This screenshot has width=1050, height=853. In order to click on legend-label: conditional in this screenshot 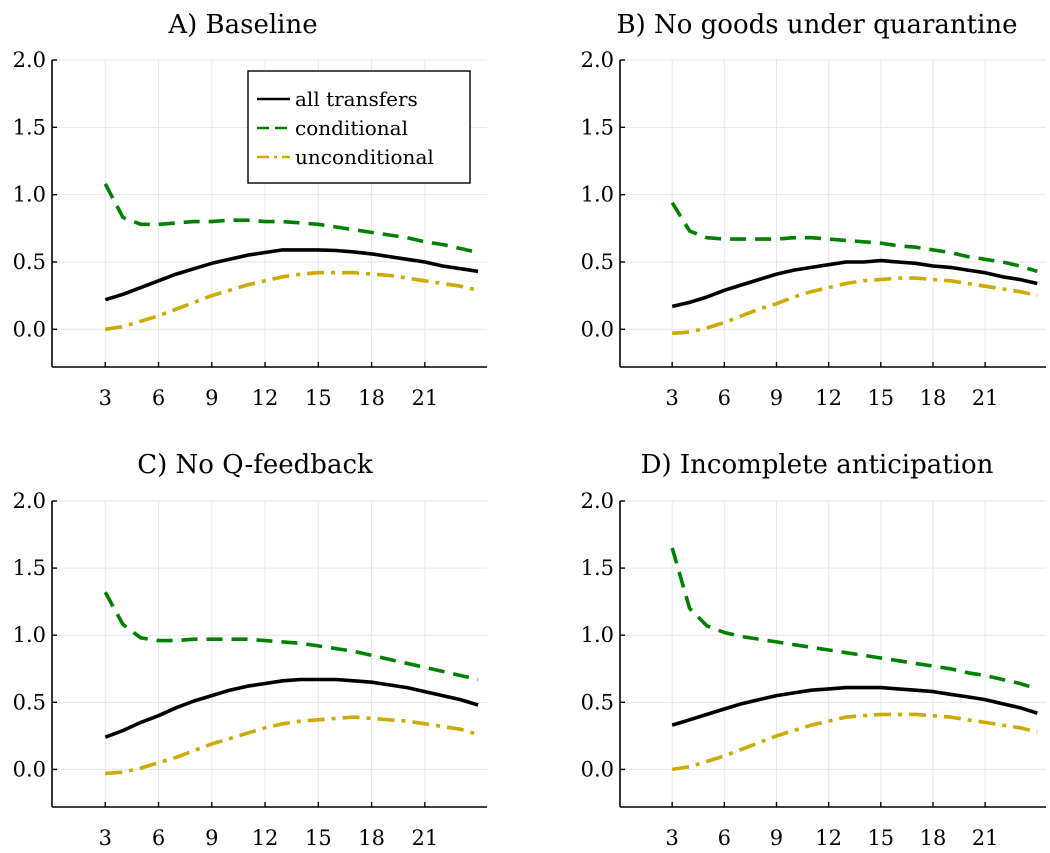, I will do `click(351, 128)`.